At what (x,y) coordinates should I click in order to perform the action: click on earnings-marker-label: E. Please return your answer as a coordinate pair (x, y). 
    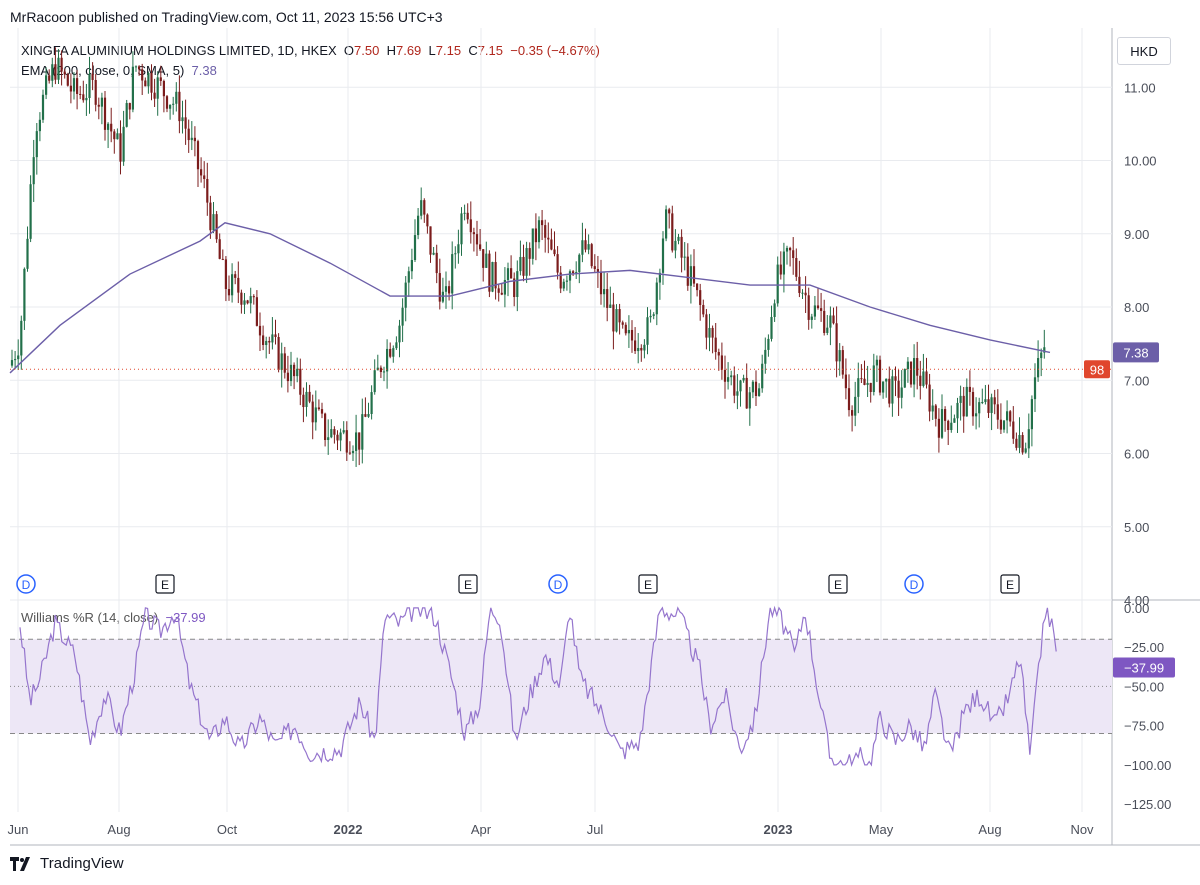
    Looking at the image, I should click on (1010, 585).